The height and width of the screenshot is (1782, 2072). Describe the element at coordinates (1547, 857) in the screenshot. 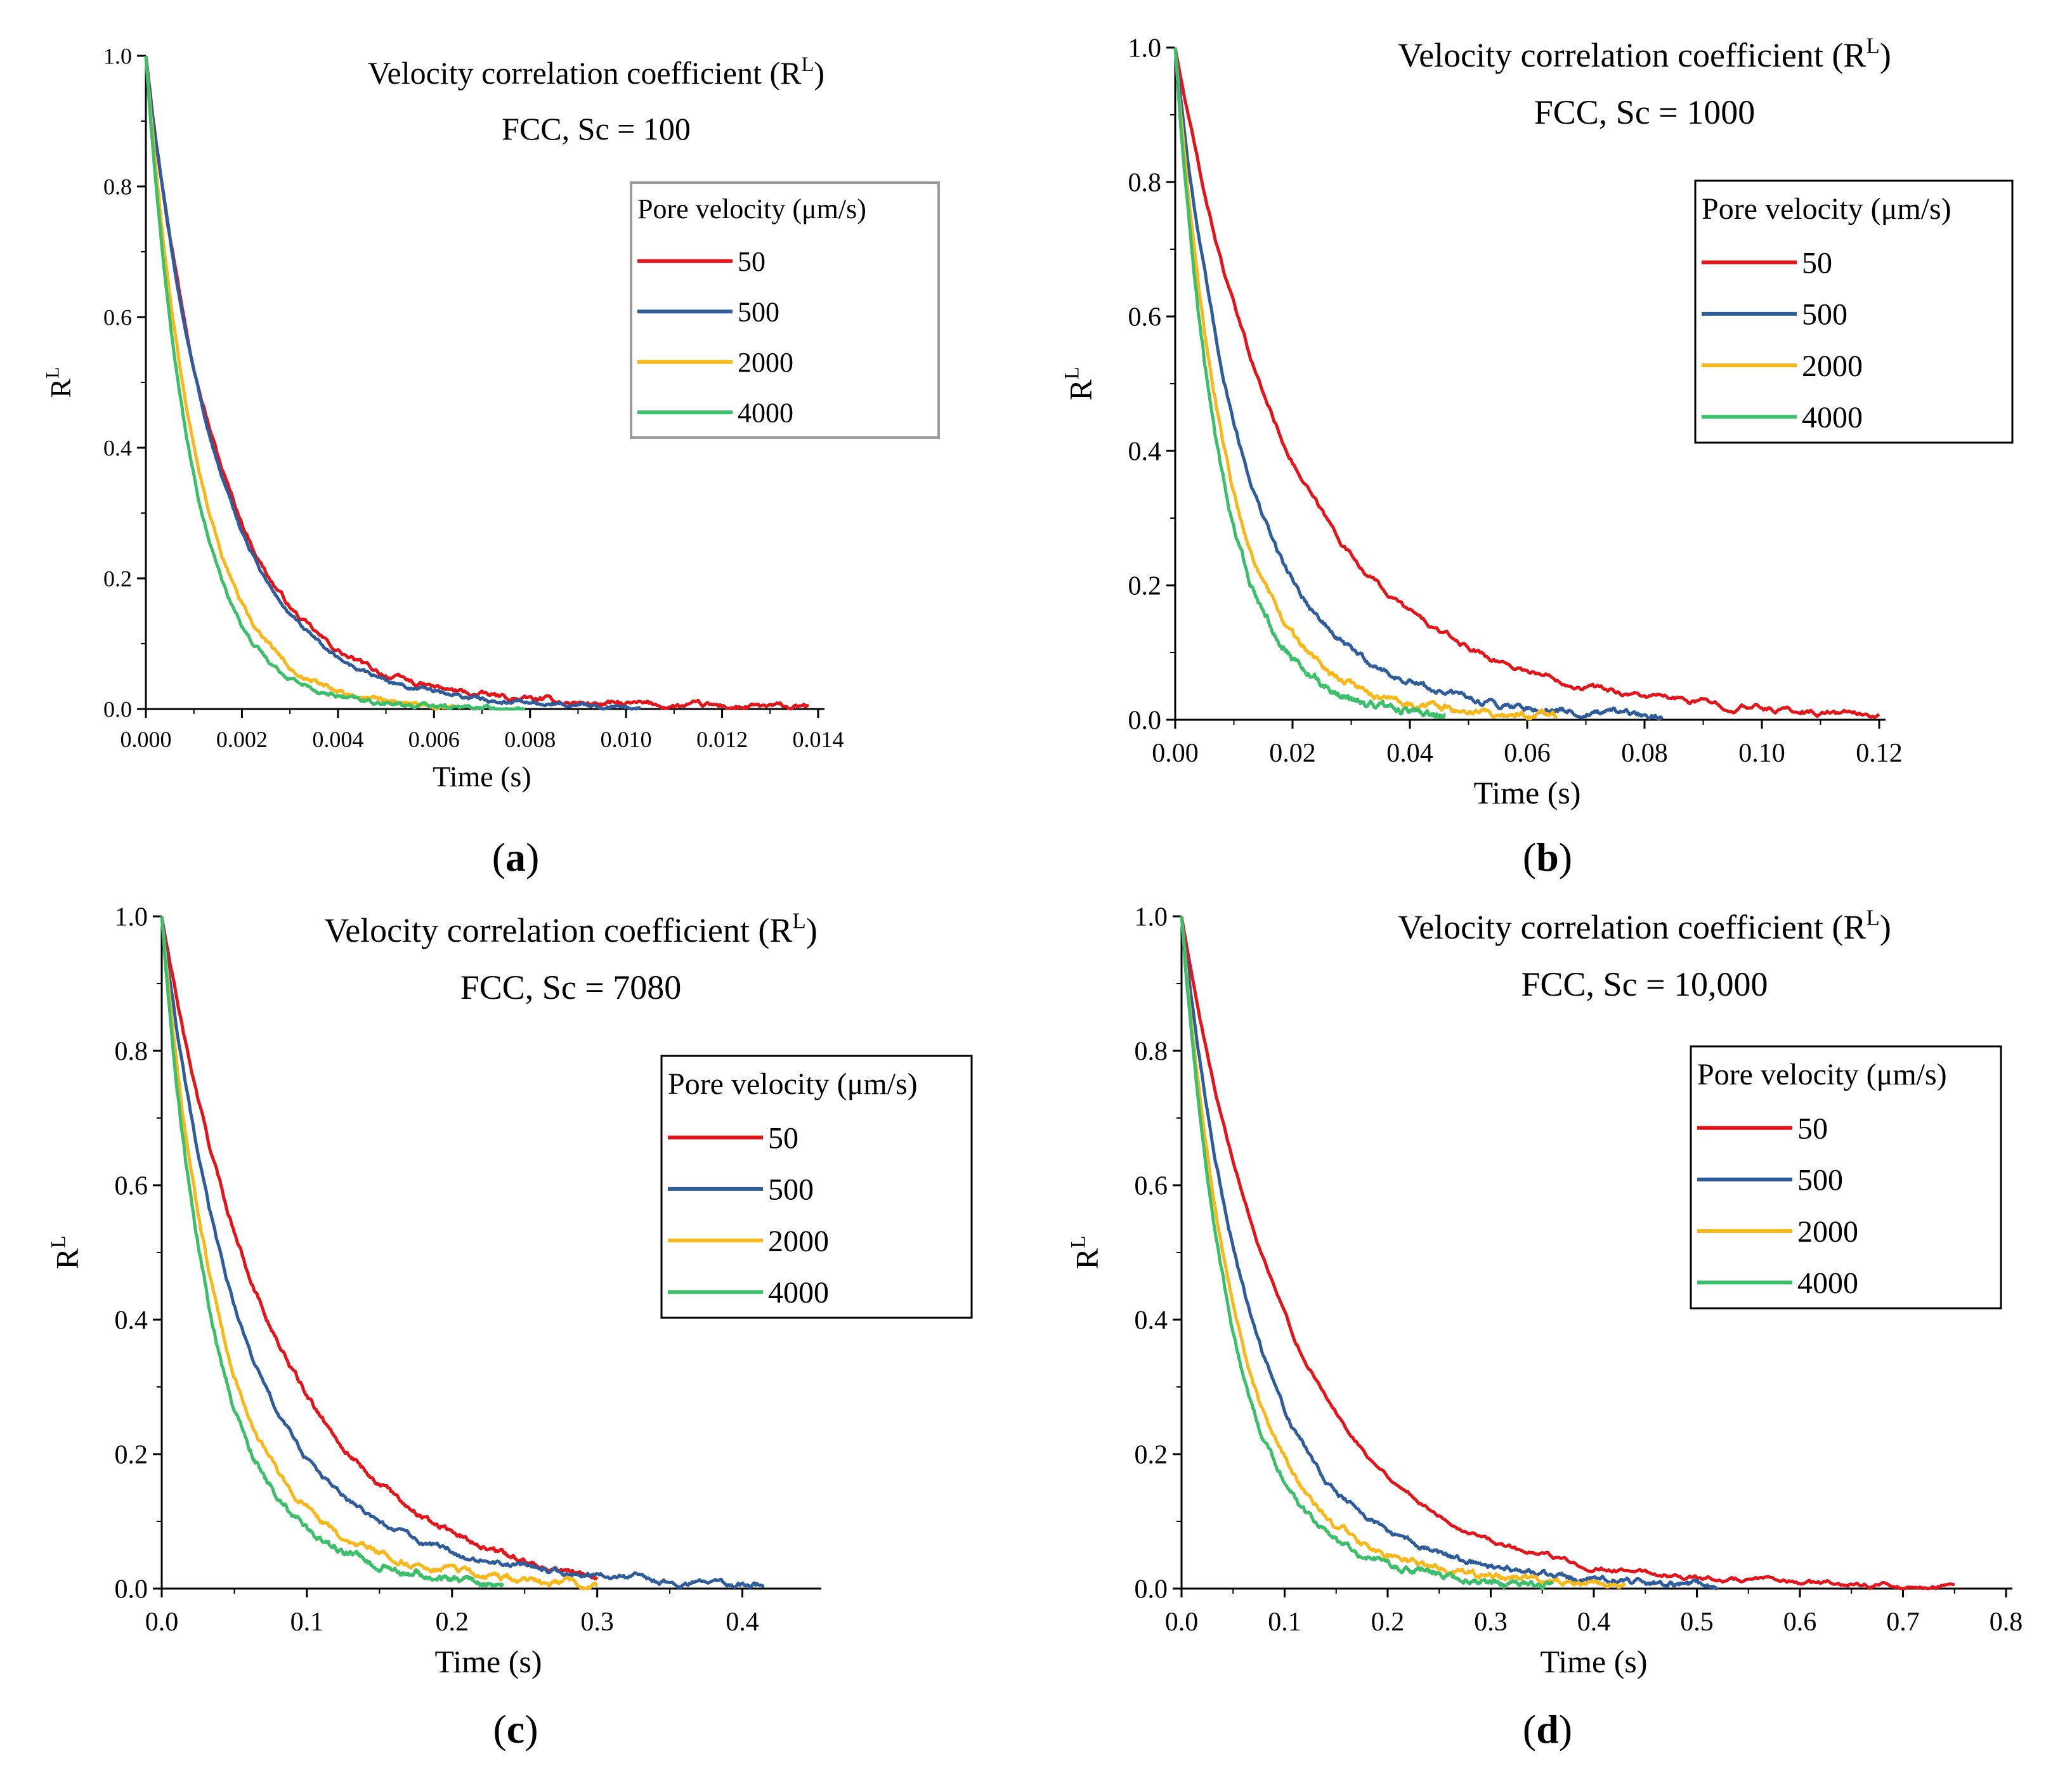

I see `panel-label-b: (b)` at that location.